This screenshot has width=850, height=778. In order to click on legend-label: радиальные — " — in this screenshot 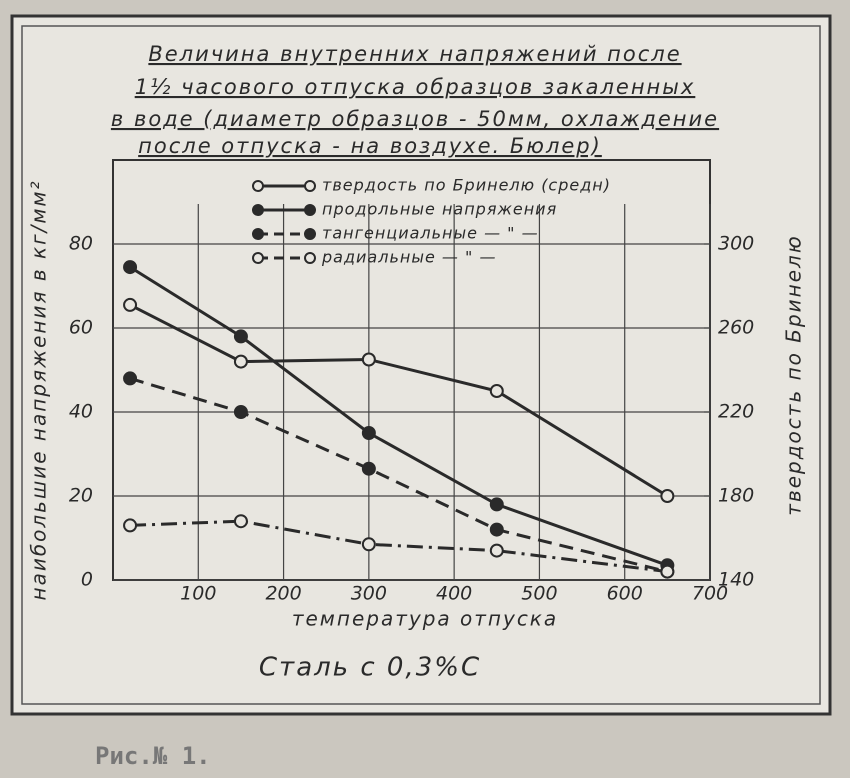, I will do `click(408, 257)`.